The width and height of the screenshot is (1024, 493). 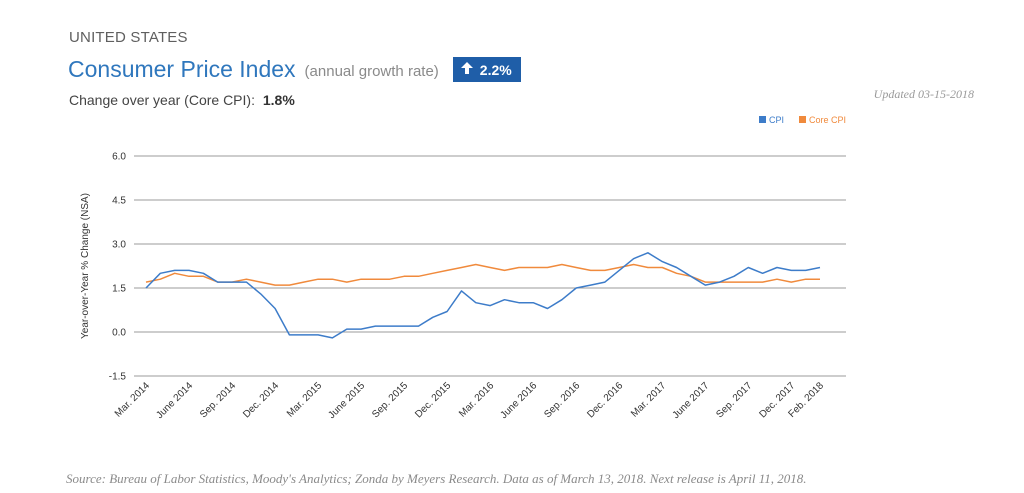 What do you see at coordinates (162, 100) in the screenshot?
I see `change-label: Change over year (Core CPI):` at bounding box center [162, 100].